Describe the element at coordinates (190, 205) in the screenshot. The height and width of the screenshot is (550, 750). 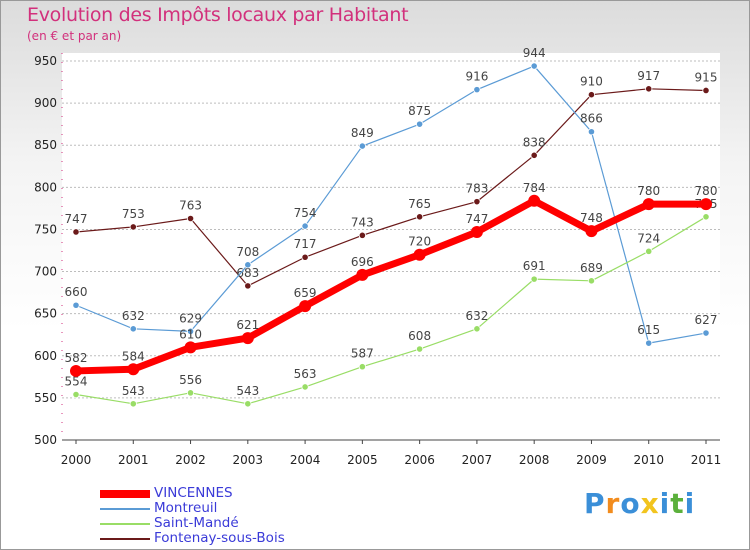
I see `data-label: 763` at that location.